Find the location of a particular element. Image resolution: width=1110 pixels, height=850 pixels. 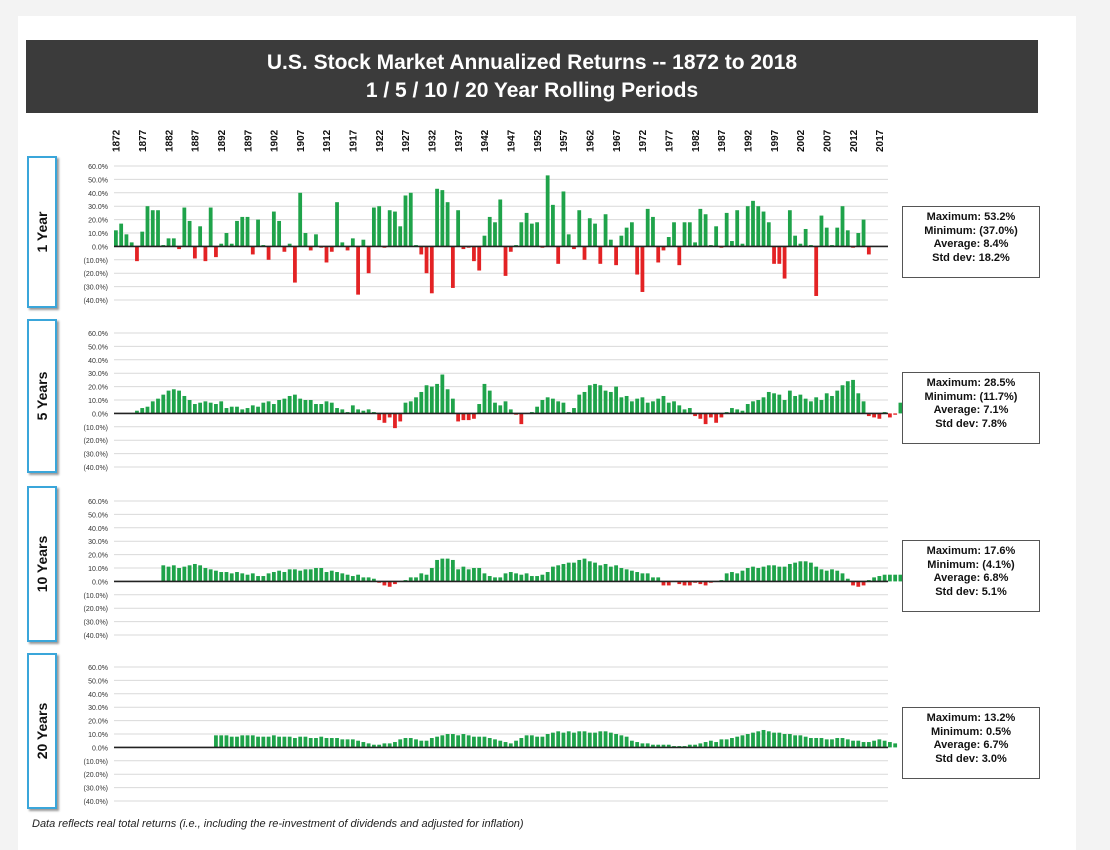

y-tick-label: 30.0% is located at coordinates (98, 374).